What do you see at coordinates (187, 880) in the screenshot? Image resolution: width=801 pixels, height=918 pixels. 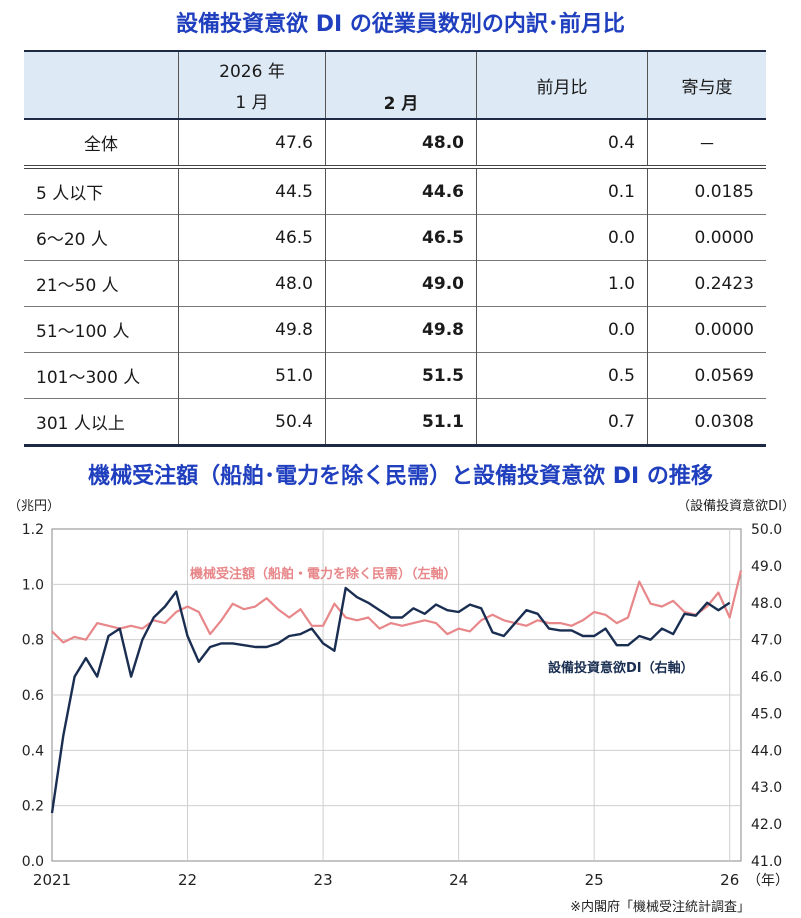 I see `x-tick-label: 22` at bounding box center [187, 880].